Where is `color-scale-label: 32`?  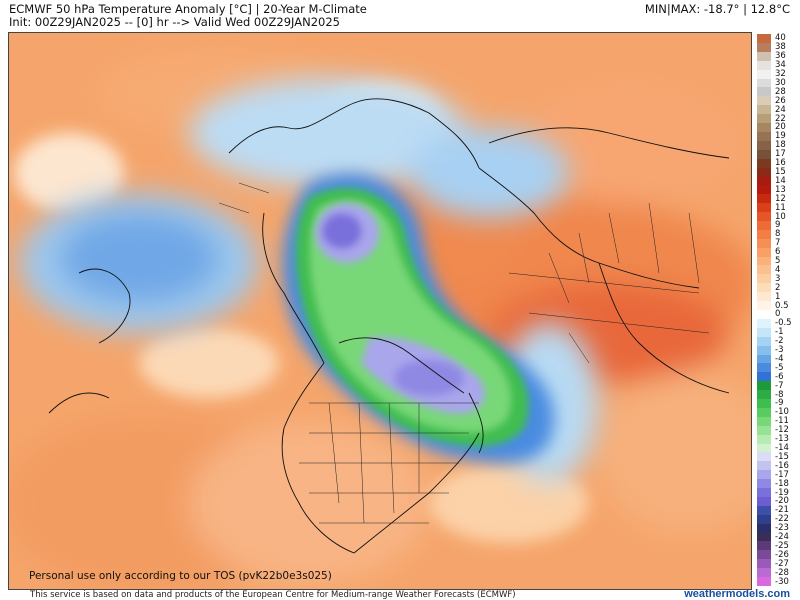 color-scale-label: 32 is located at coordinates (780, 74).